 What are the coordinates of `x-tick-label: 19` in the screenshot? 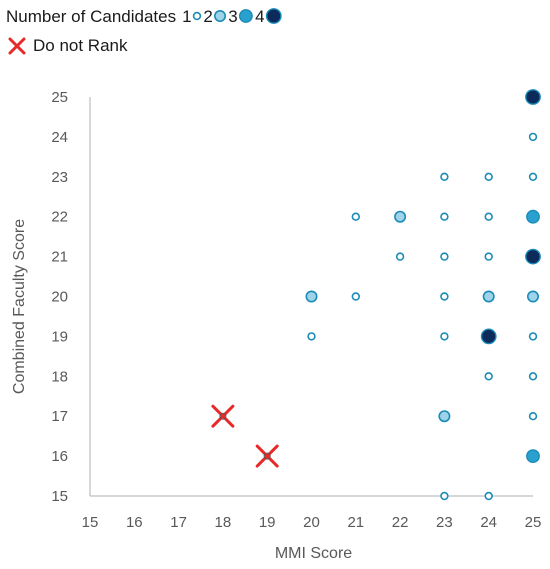 It's located at (267, 522).